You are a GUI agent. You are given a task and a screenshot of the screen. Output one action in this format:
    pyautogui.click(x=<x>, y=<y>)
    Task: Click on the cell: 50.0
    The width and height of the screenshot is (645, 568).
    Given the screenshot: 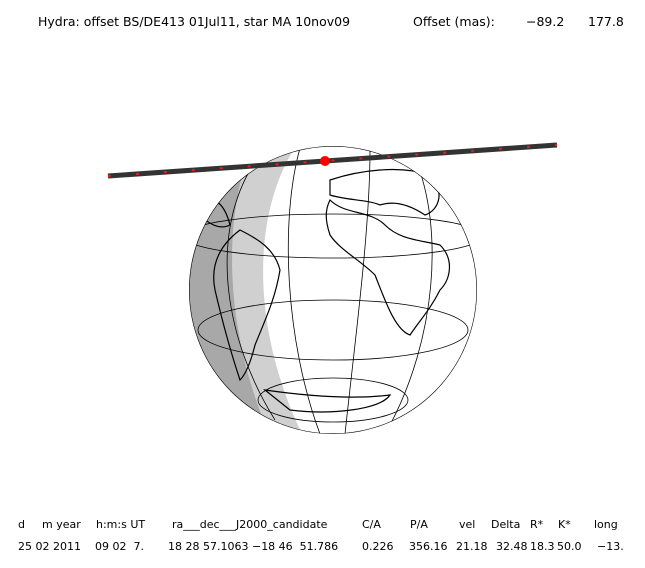 What is the action you would take?
    pyautogui.click(x=569, y=546)
    